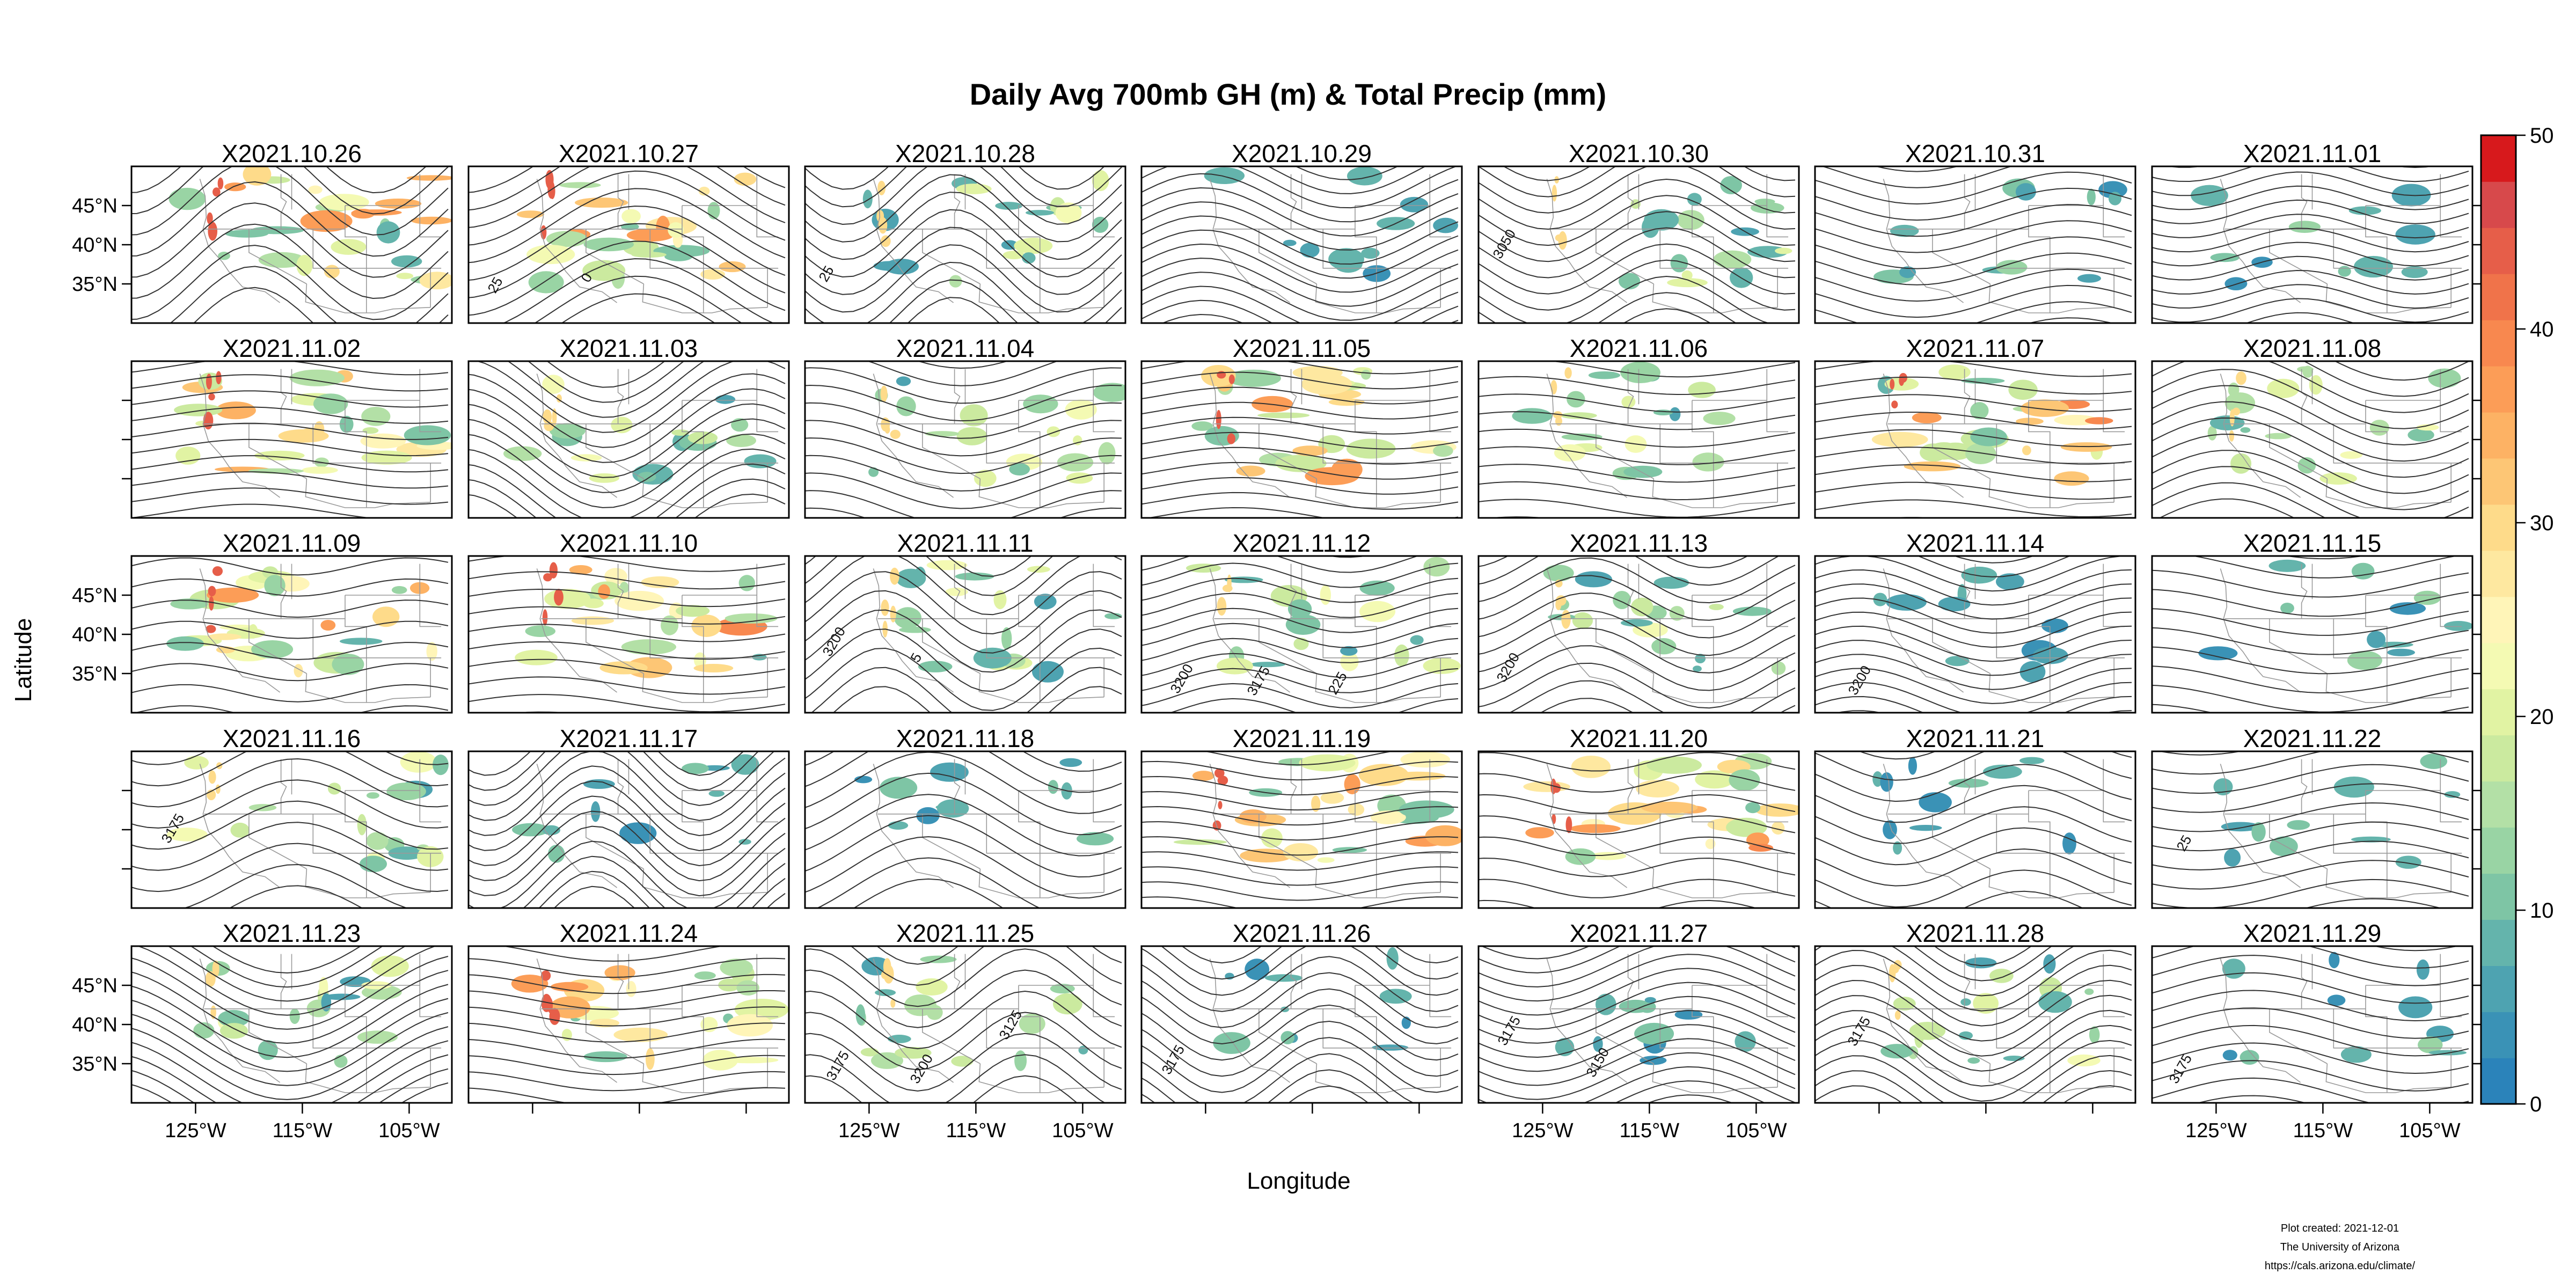 Image resolution: width=2576 pixels, height=1288 pixels. I want to click on colorbar-swatch, so click(2498, 1081).